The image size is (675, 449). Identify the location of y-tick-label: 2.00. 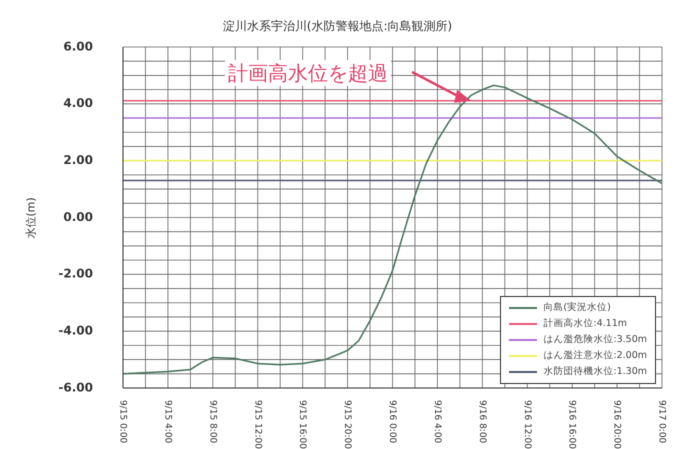
(78, 159).